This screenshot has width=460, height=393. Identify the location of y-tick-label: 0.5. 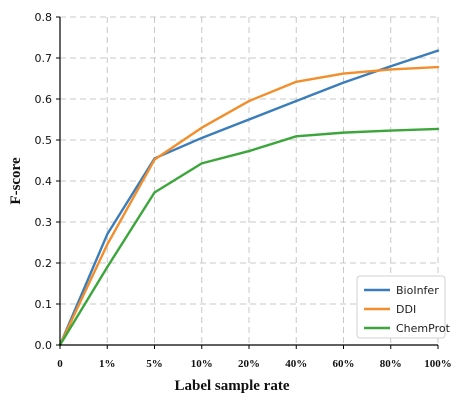
(44, 140).